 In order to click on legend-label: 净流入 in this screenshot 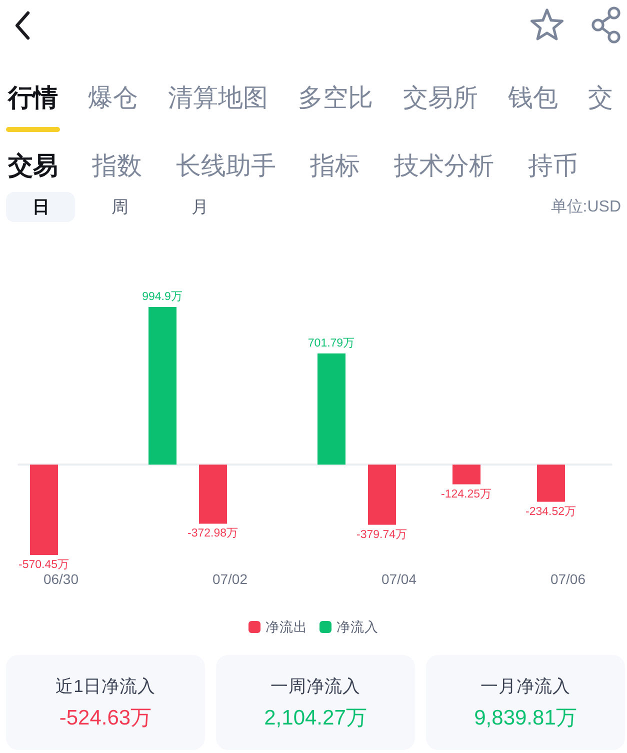, I will do `click(357, 627)`.